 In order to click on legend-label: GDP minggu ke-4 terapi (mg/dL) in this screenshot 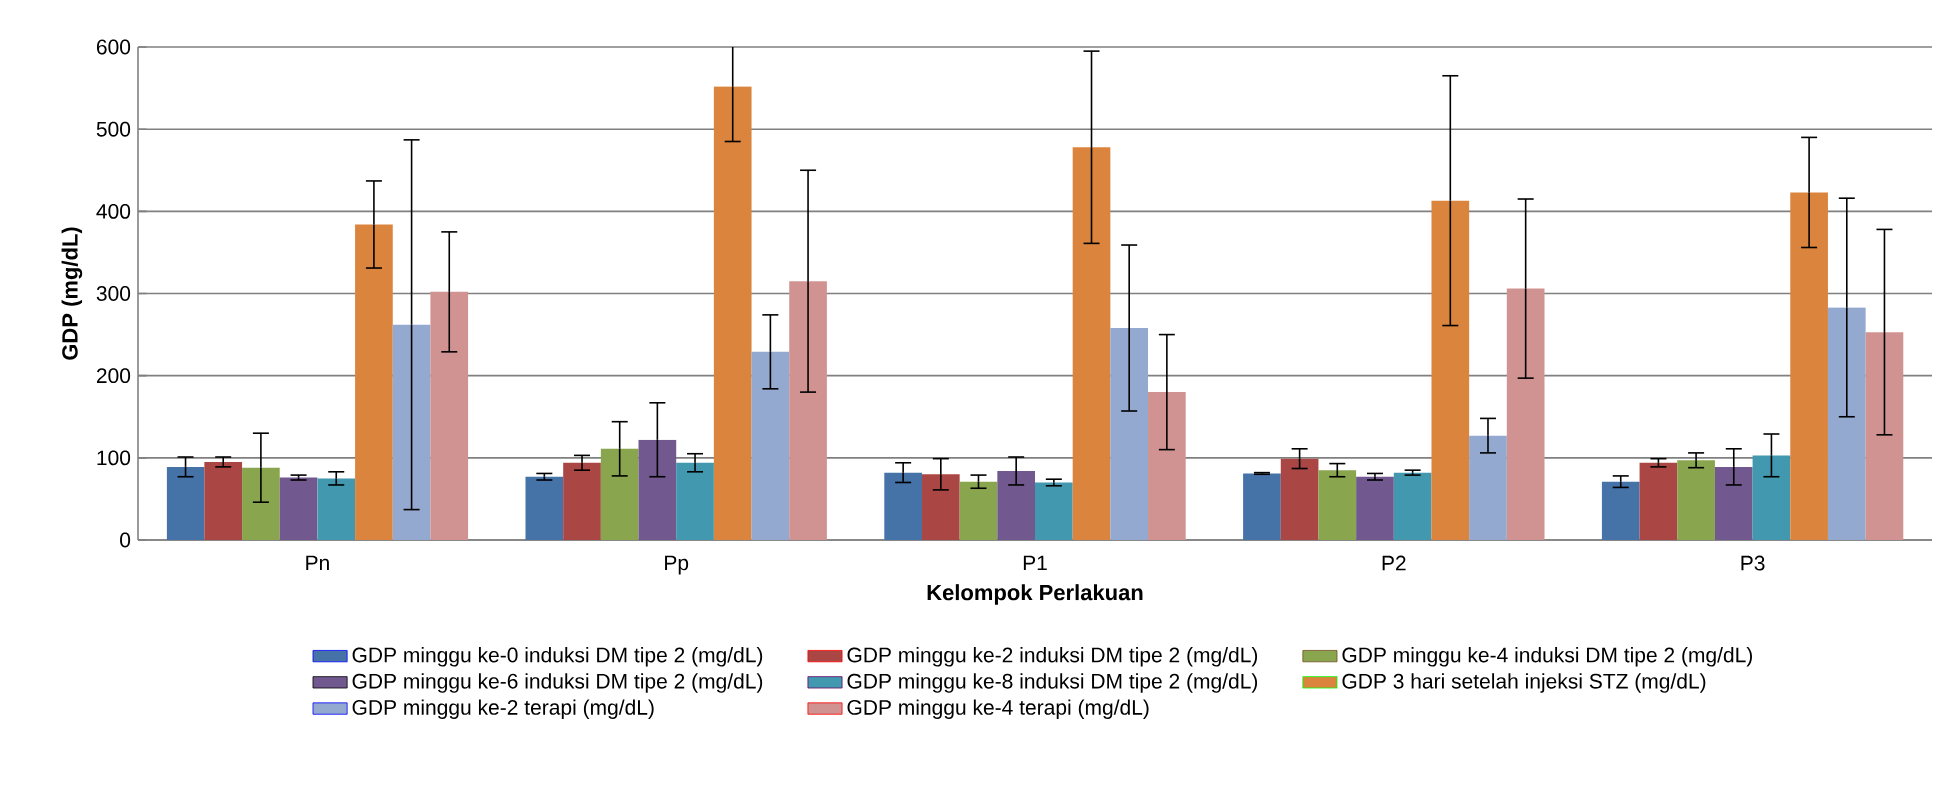, I will do `click(998, 709)`.